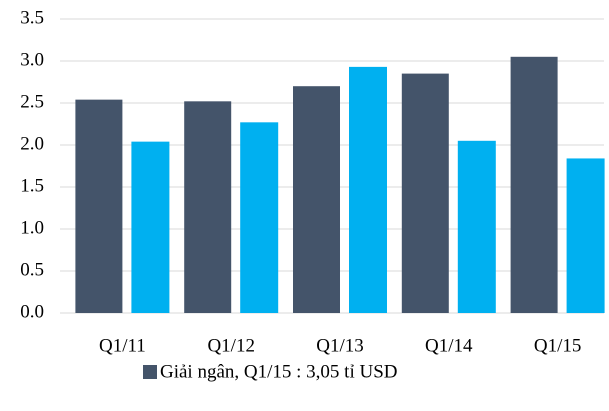  I want to click on legend-swatch, so click(150, 372).